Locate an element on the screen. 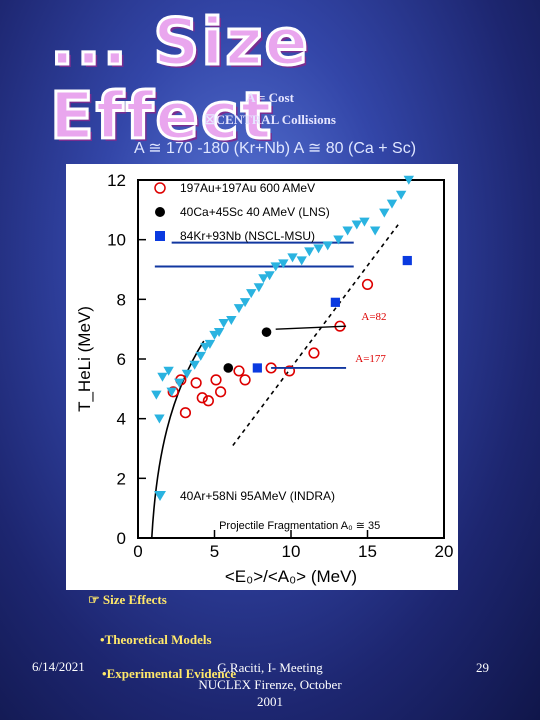 The width and height of the screenshot is (540, 720). footer-center-2: NUCLEX Firenze, October is located at coordinates (270, 684).